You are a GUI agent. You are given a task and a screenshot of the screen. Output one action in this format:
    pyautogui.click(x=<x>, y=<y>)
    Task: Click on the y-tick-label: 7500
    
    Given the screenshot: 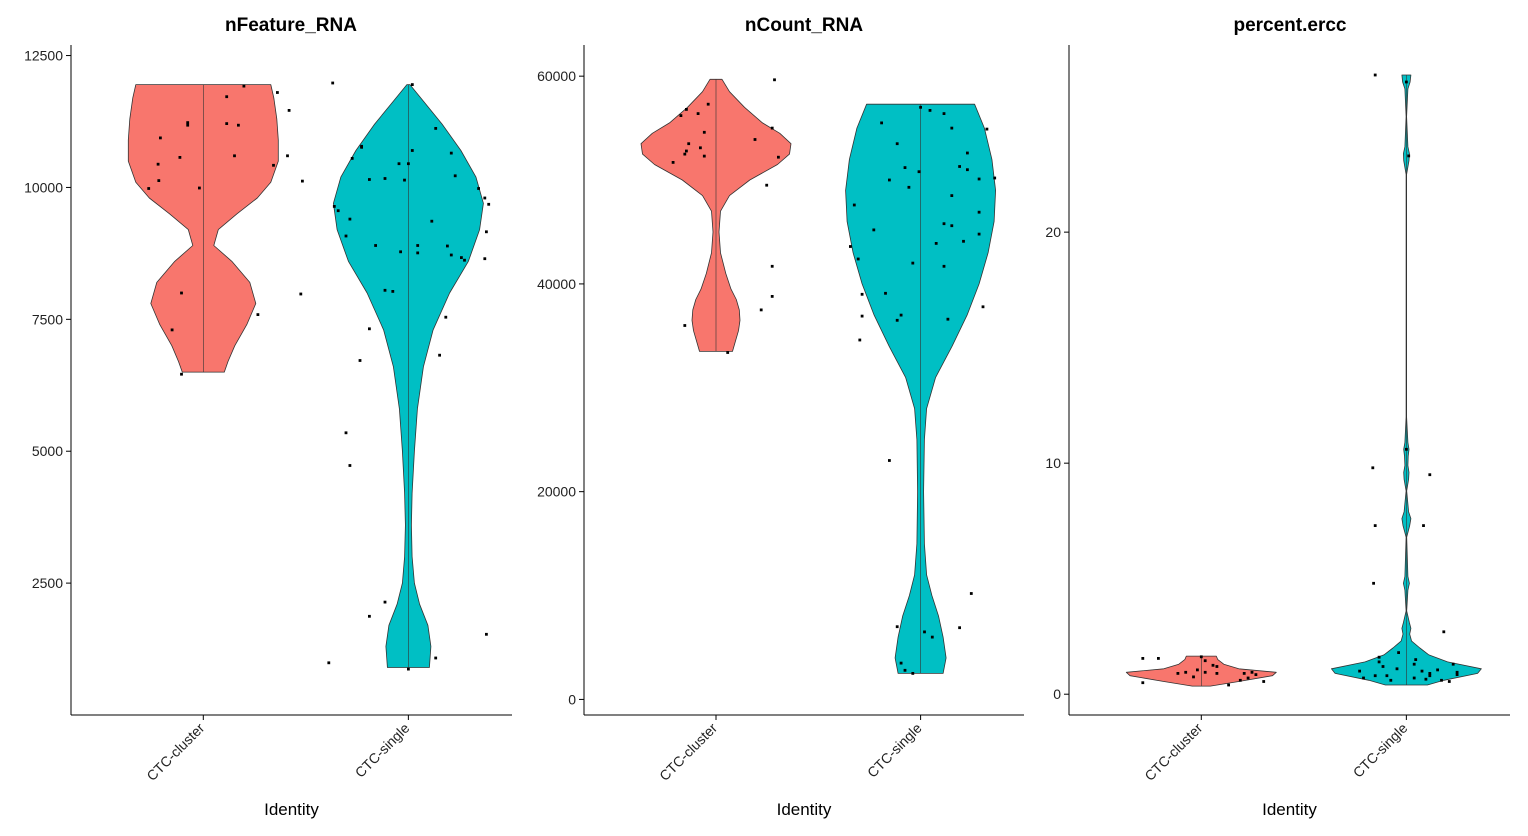 What is the action you would take?
    pyautogui.click(x=47, y=319)
    